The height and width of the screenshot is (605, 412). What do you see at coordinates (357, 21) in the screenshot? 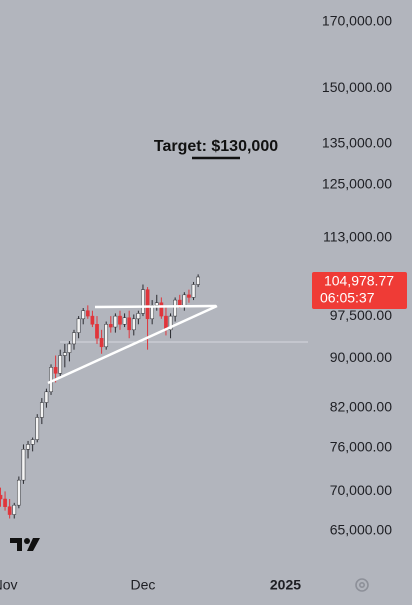
I see `y-tick-label: 170,000.00` at bounding box center [357, 21].